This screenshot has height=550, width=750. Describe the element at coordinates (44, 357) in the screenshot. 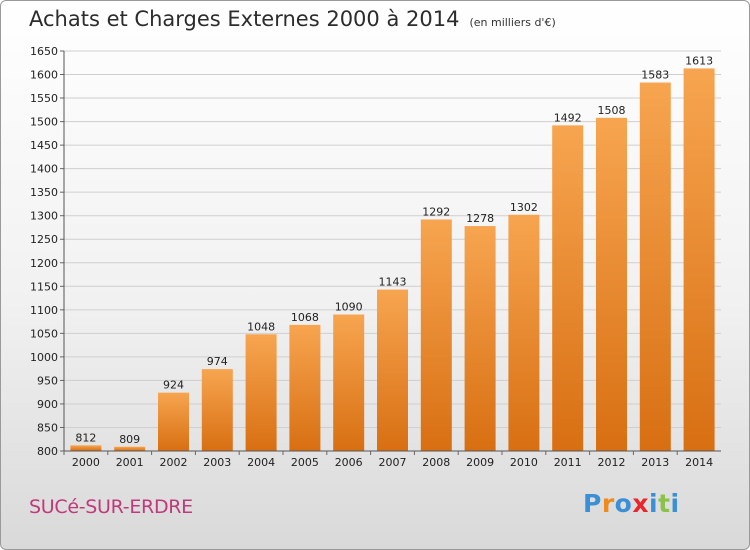

I see `y-tick-label: 1000` at that location.